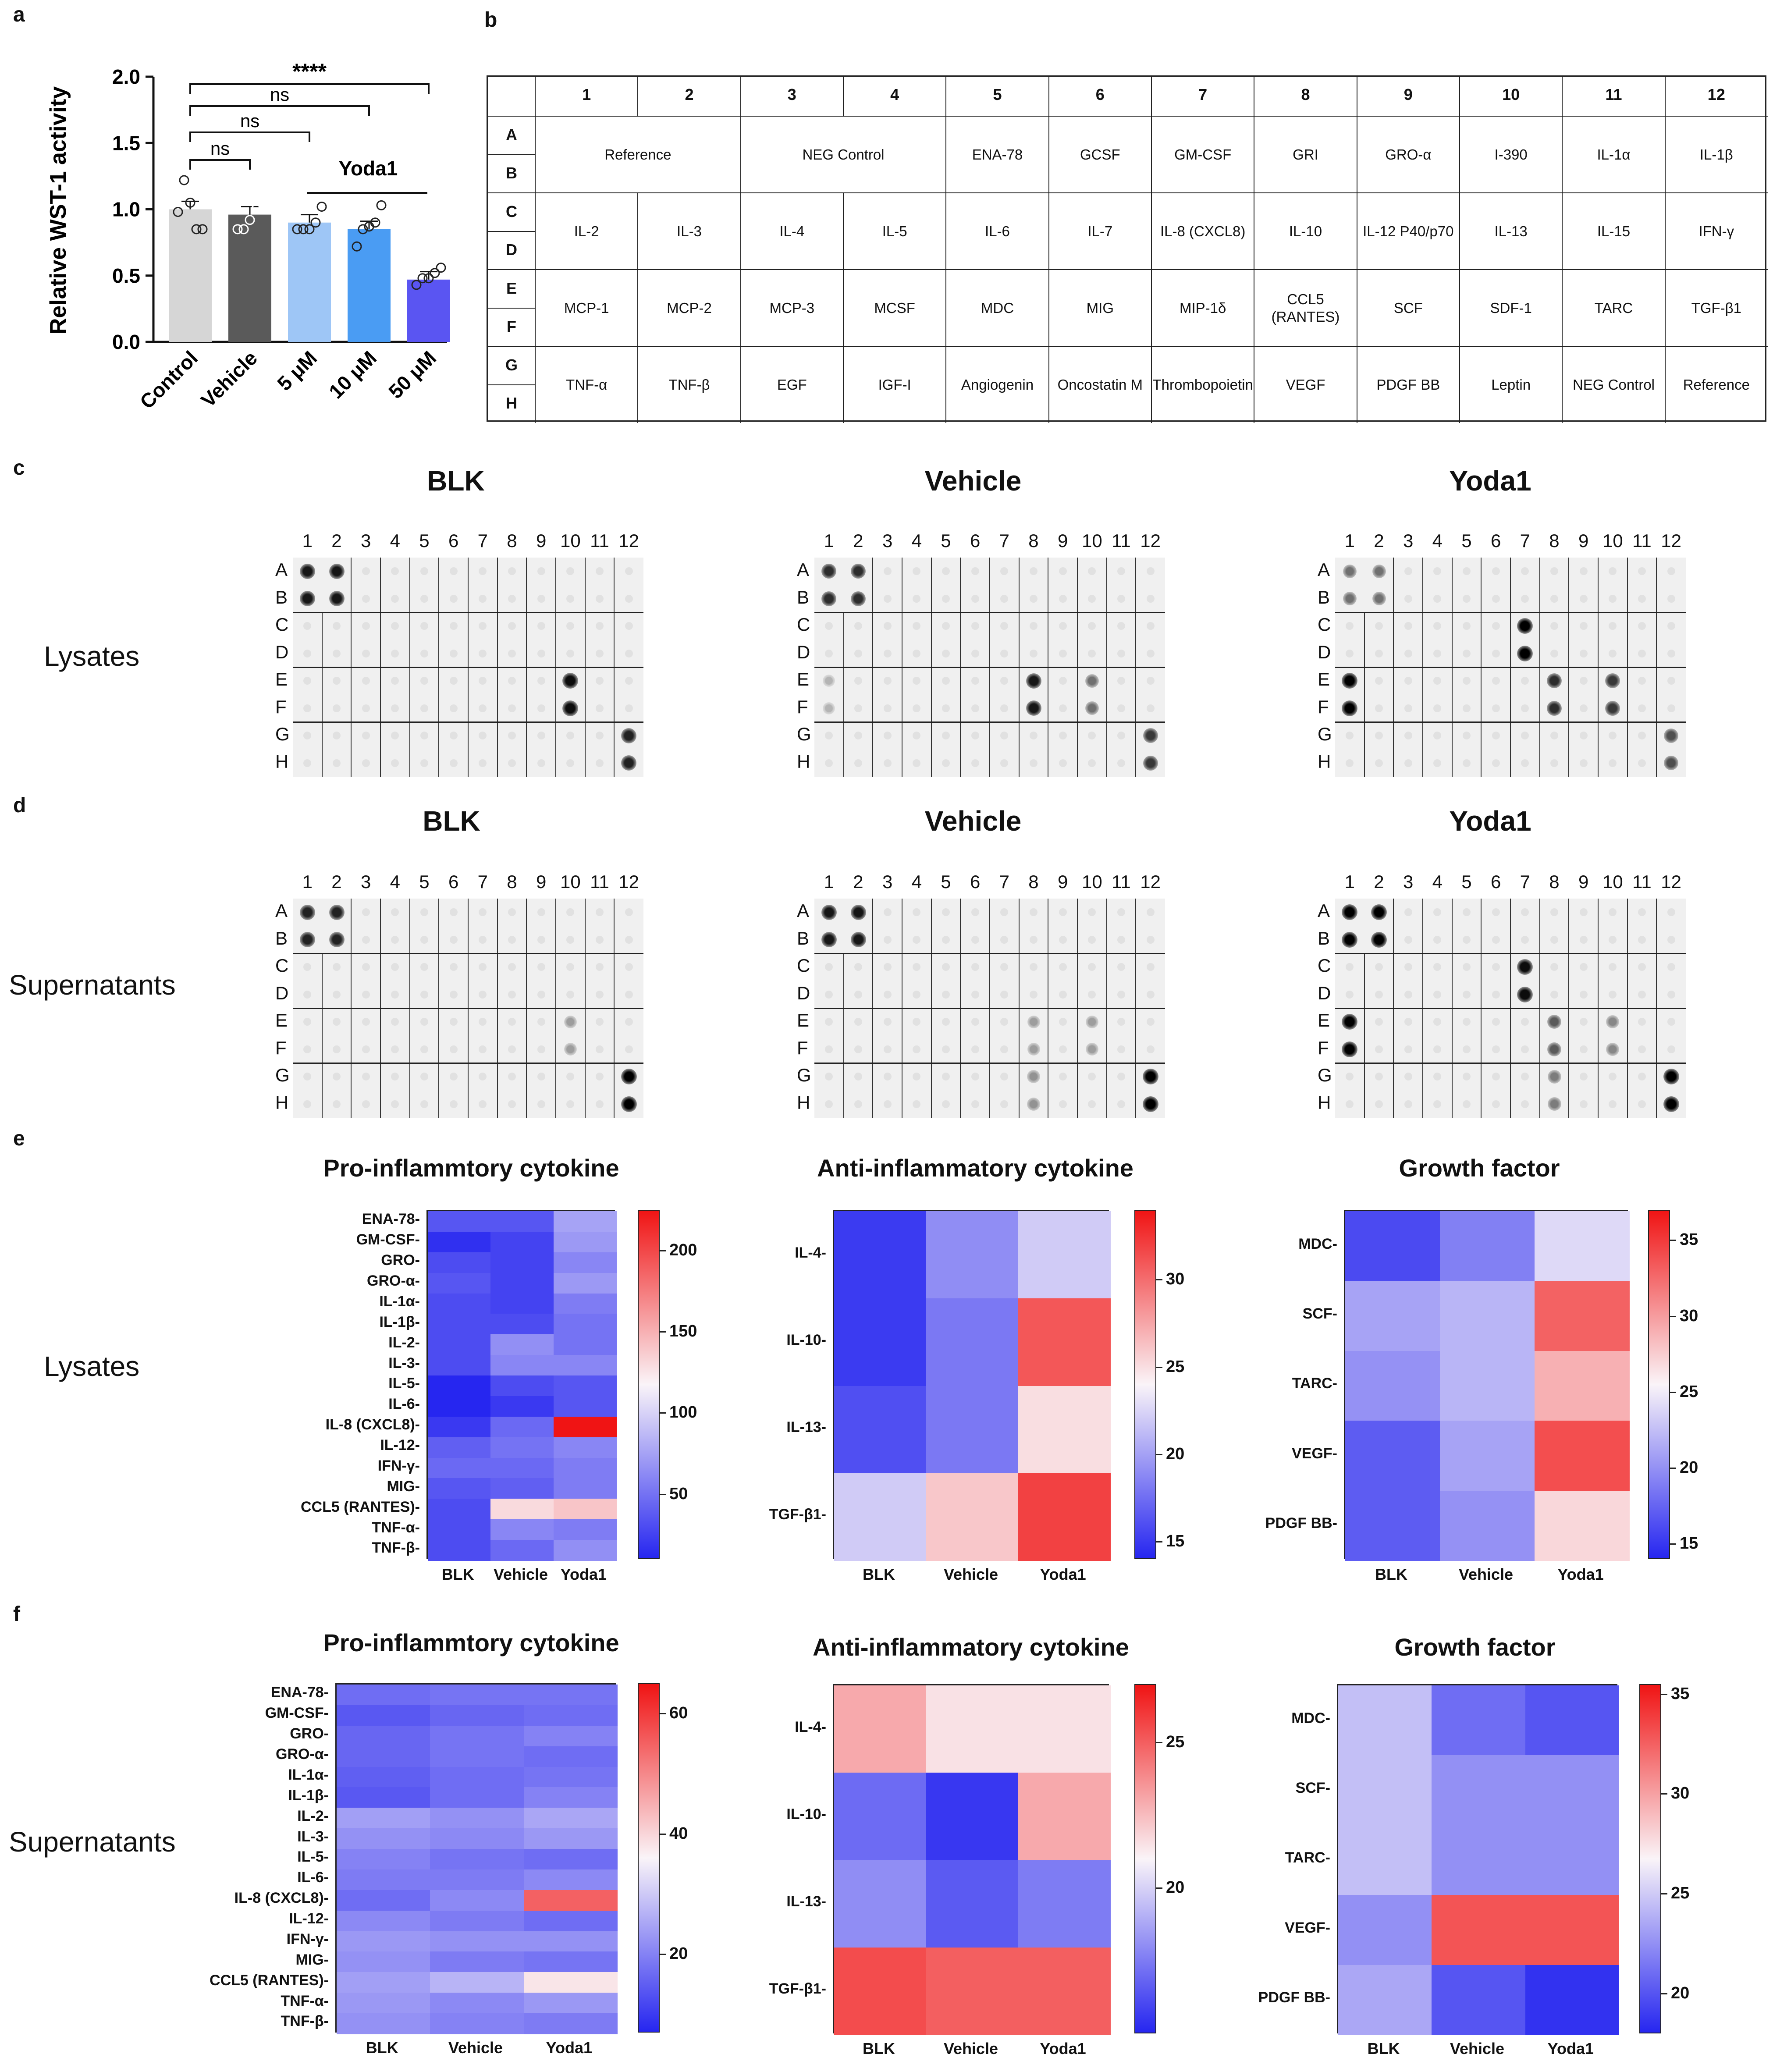  What do you see at coordinates (468, 1008) in the screenshot?
I see `blot-d-blk` at bounding box center [468, 1008].